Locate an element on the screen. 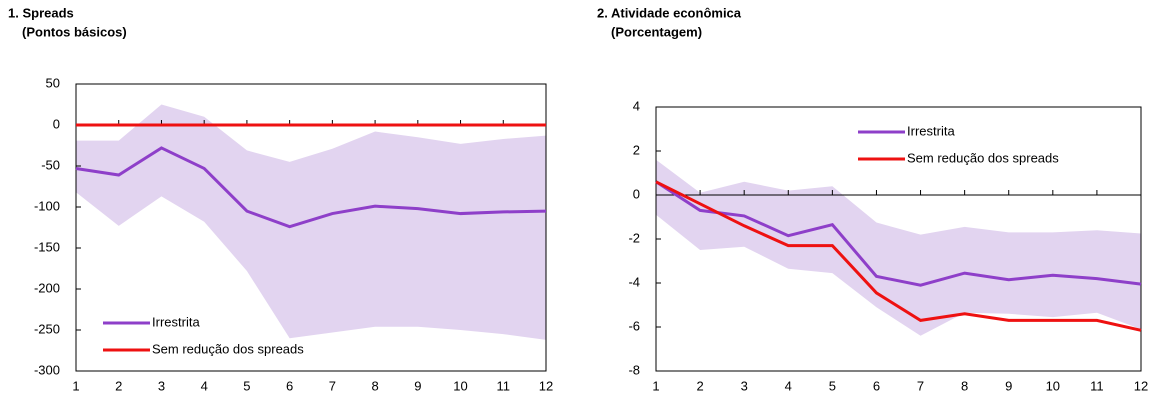  y-tick-label: 50 is located at coordinates (53, 82).